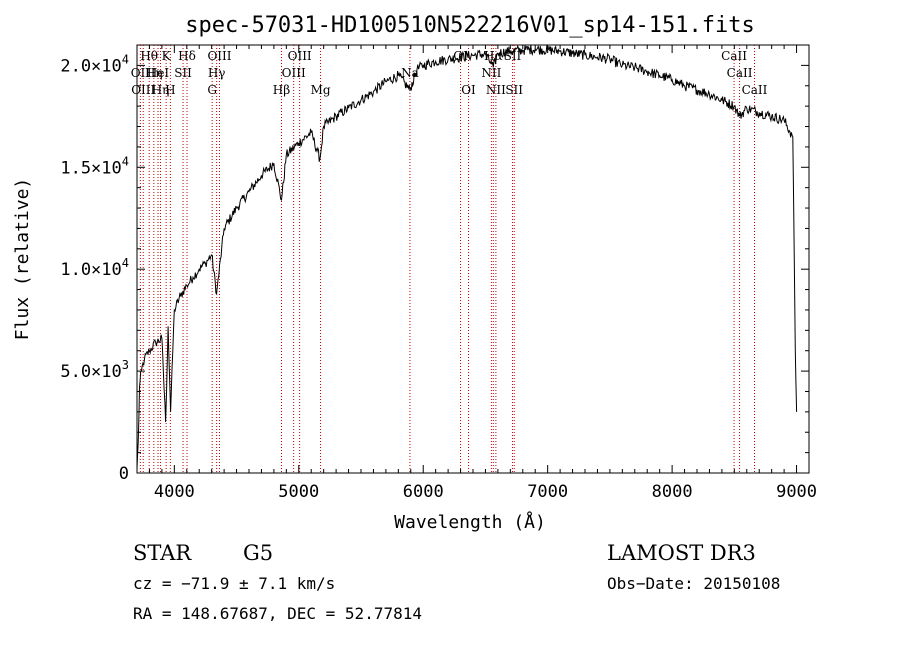 The height and width of the screenshot is (649, 900). I want to click on line-label-1: OIII, so click(143, 90).